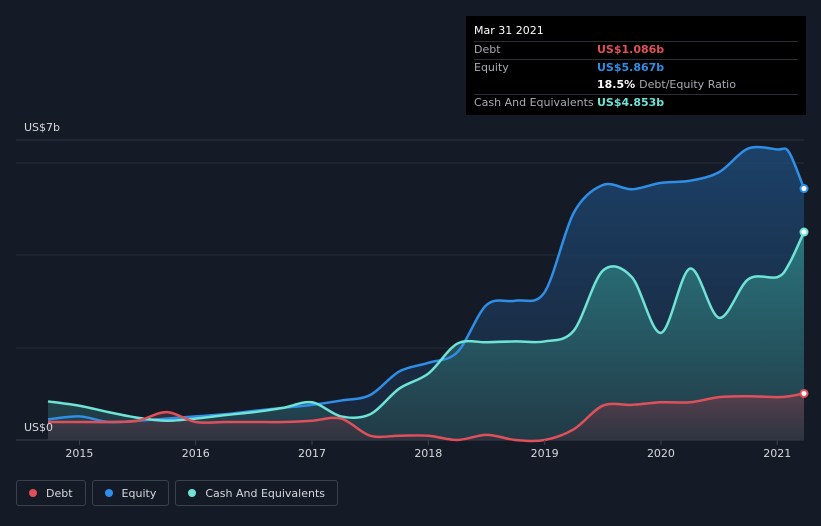 The image size is (821, 526). Describe the element at coordinates (79, 453) in the screenshot. I see `x-tick-label-2015: 2015` at that location.